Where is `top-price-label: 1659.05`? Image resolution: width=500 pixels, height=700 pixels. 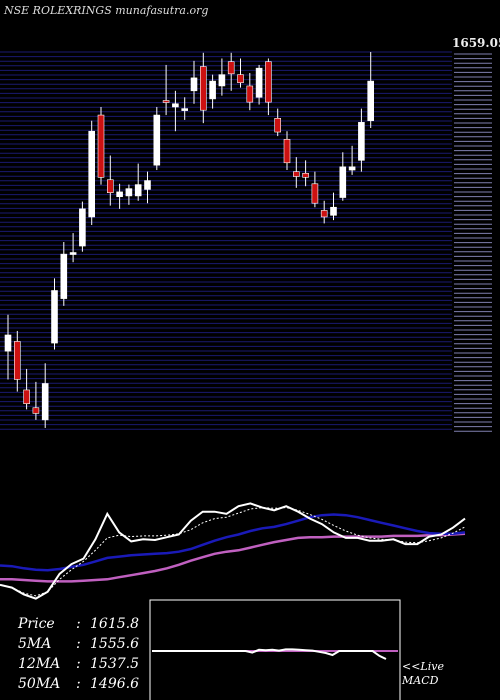 top-price-label: 1659.05 is located at coordinates (476, 43).